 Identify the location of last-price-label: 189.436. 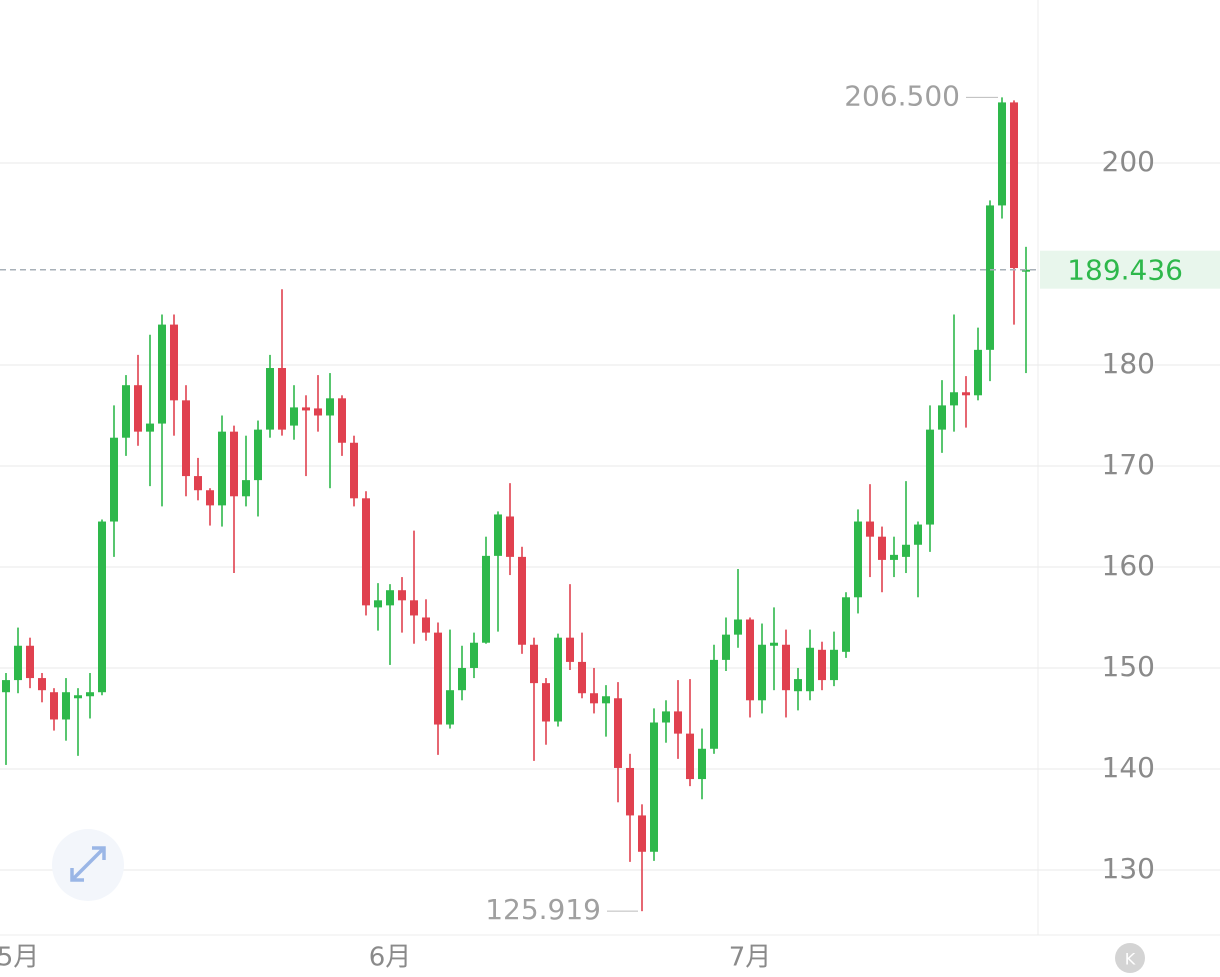
(1125, 270).